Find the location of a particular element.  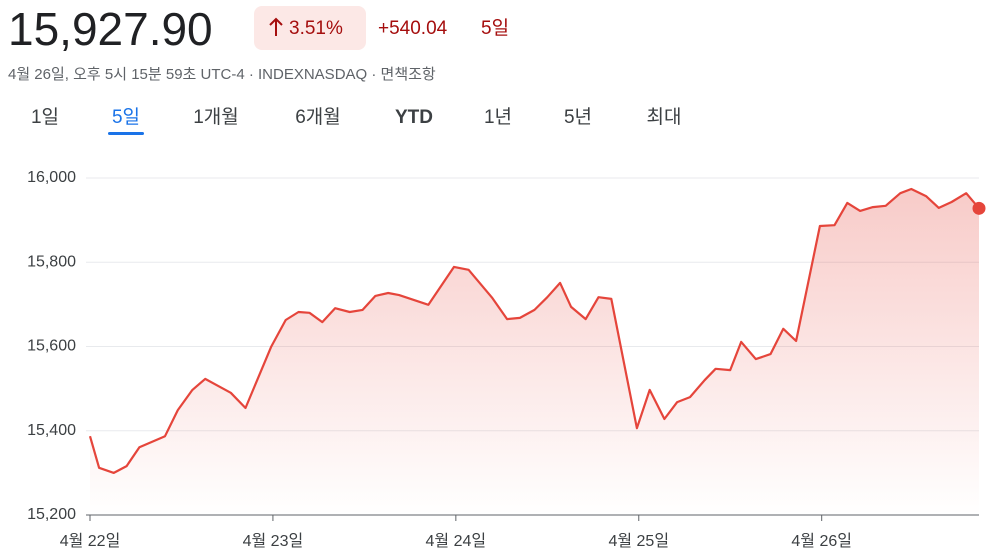

tab: 6개월 is located at coordinates (318, 117).